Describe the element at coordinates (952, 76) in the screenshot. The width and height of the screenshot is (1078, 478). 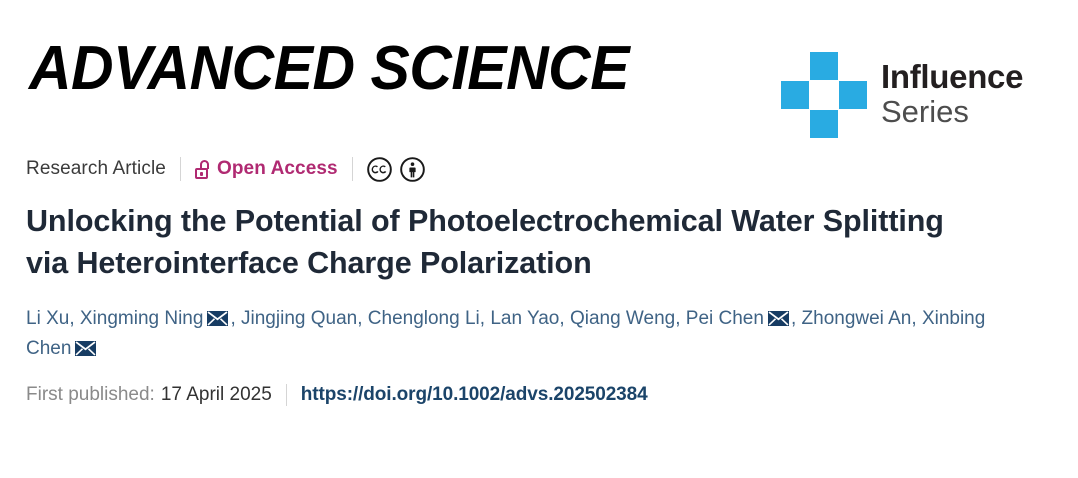
I see `influence-label: Influence` at that location.